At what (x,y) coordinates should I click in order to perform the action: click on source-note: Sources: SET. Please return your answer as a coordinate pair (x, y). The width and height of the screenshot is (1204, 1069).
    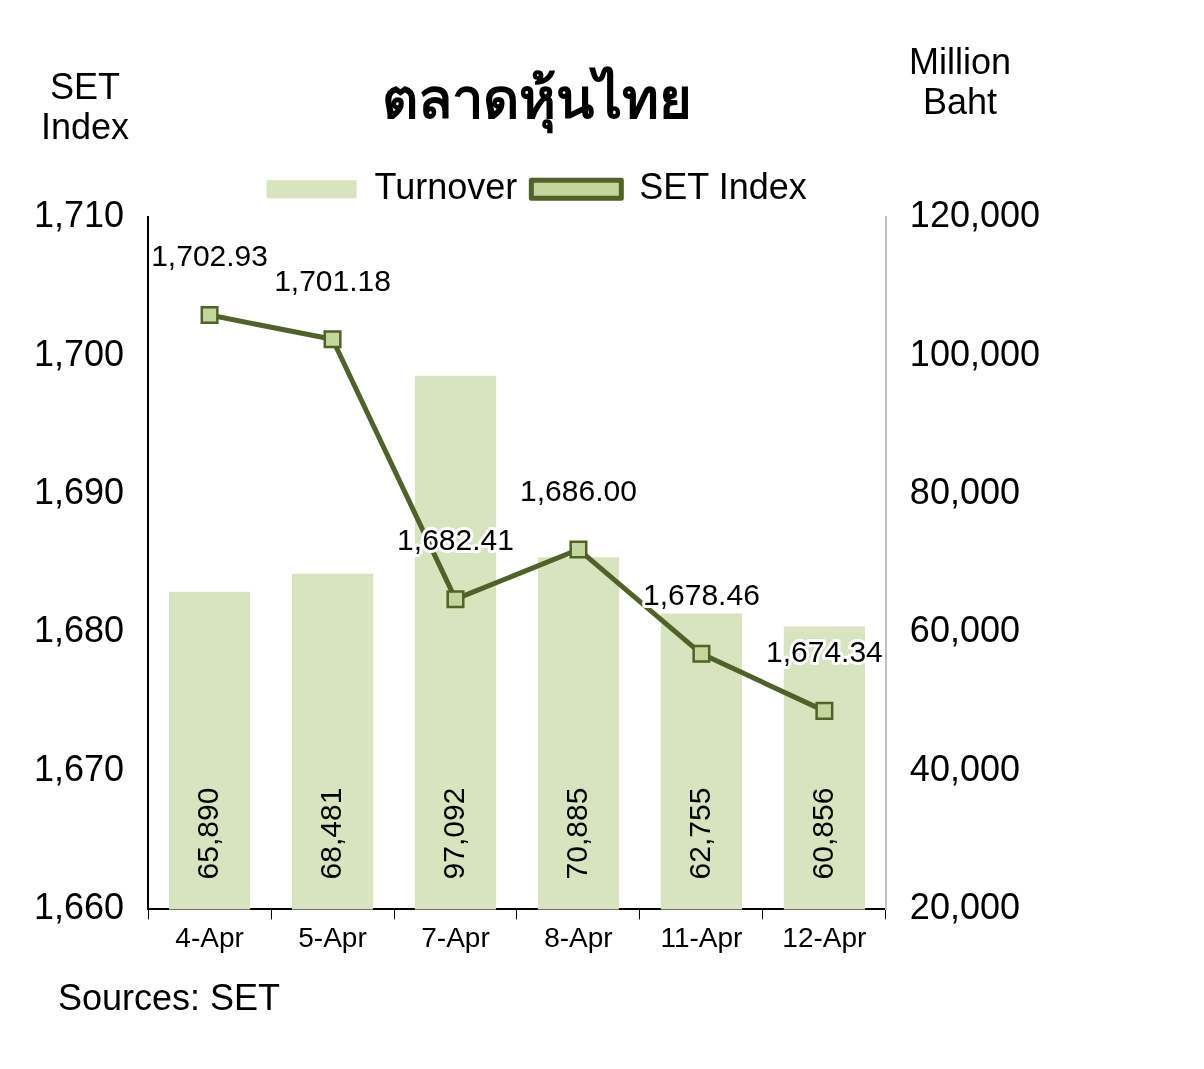
    Looking at the image, I should click on (169, 997).